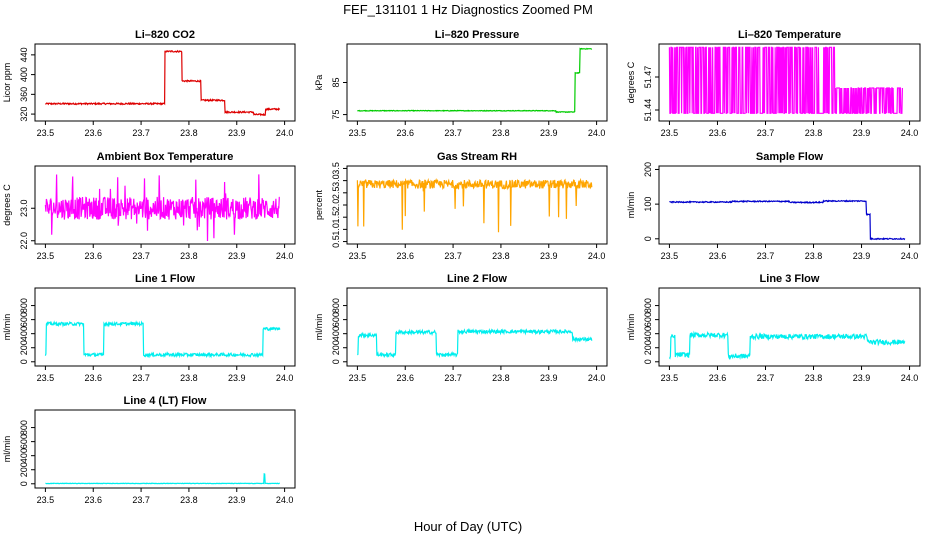 The width and height of the screenshot is (936, 545). Describe the element at coordinates (790, 279) in the screenshot. I see `panel-title: Line 3 Flow` at that location.